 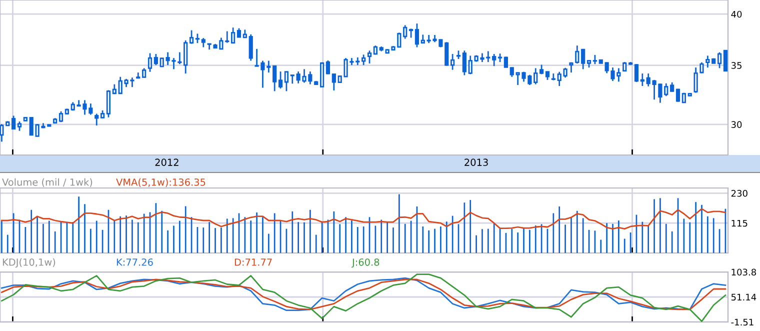 I want to click on text: VMA(5,1w):136.35, so click(x=161, y=182).